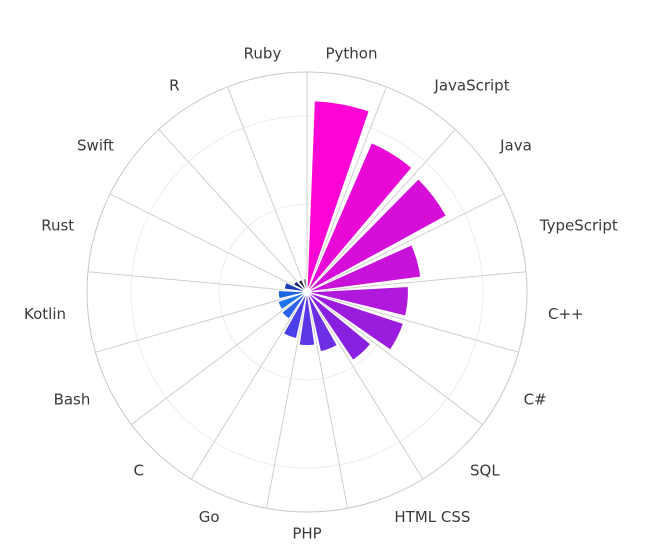 This screenshot has width=654, height=560. Describe the element at coordinates (305, 285) in the screenshot. I see `bar-ruby` at that location.